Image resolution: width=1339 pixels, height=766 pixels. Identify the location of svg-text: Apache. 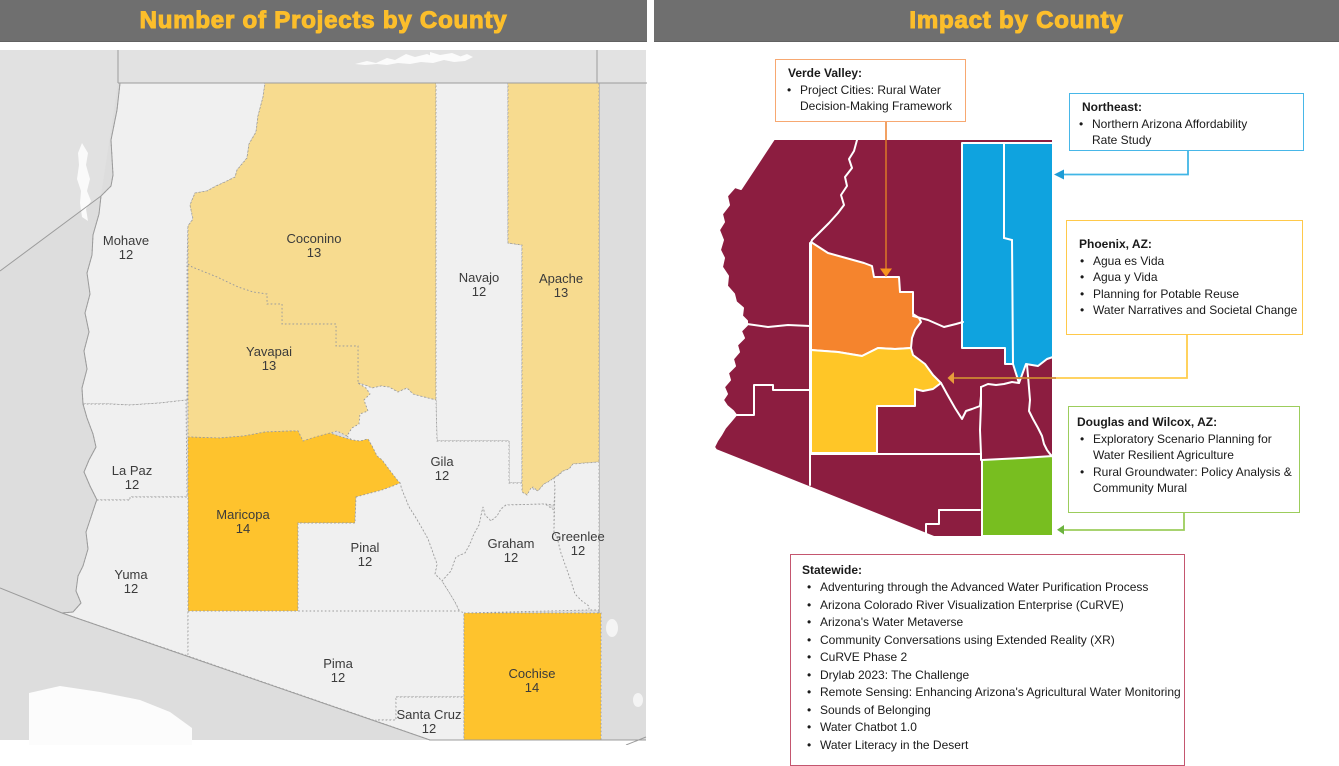
(561, 278).